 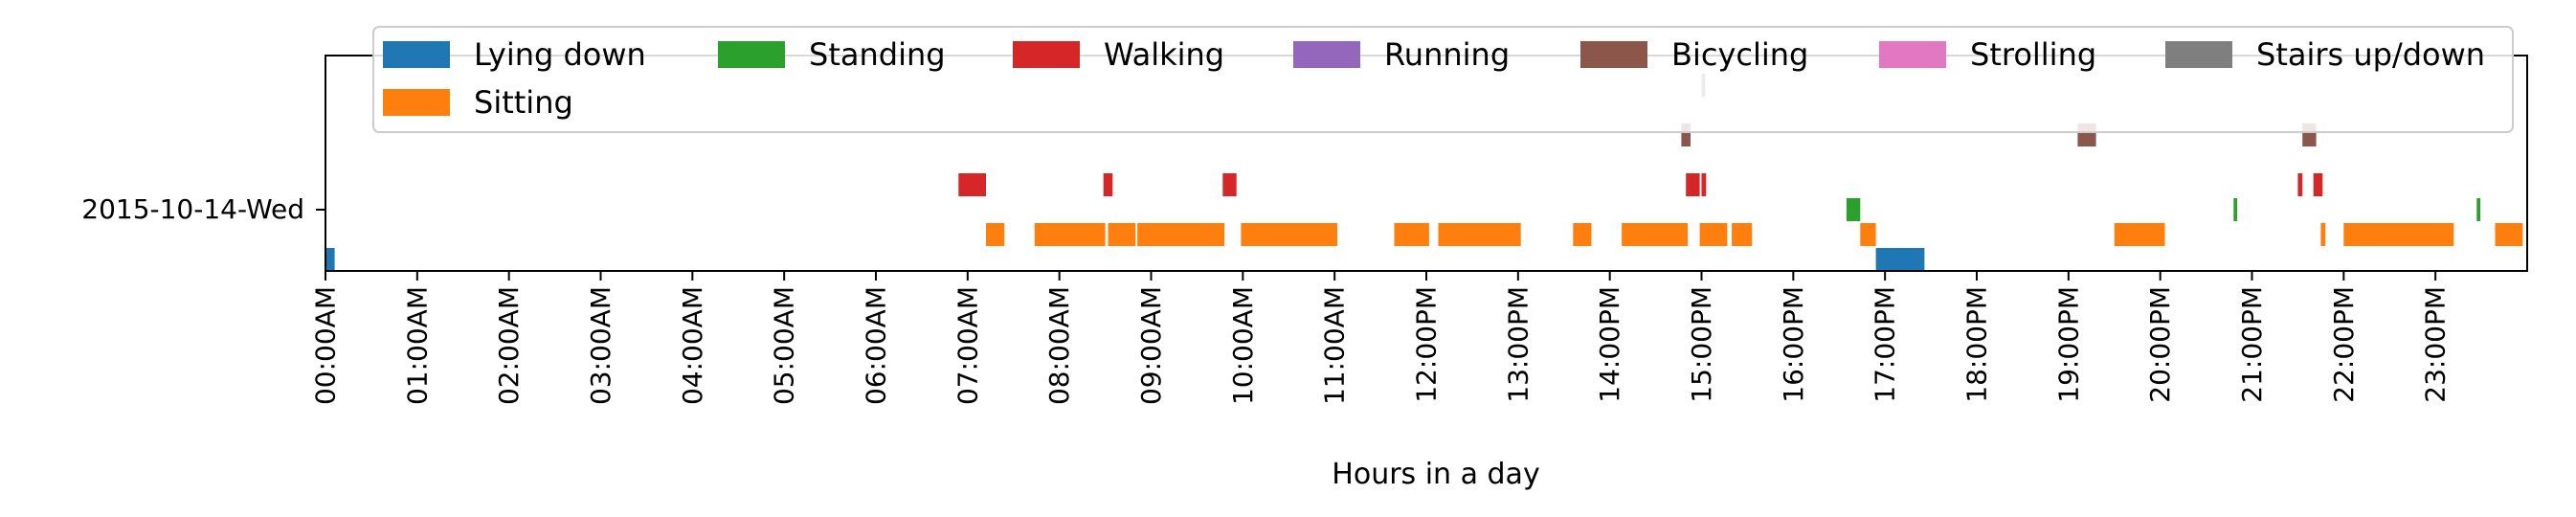 I want to click on legend-label: Stairs up/down, so click(x=2371, y=54).